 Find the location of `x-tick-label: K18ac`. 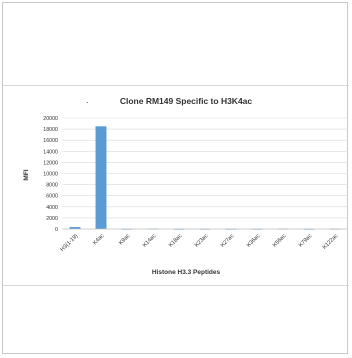

x-tick-label: K18ac is located at coordinates (176, 241).